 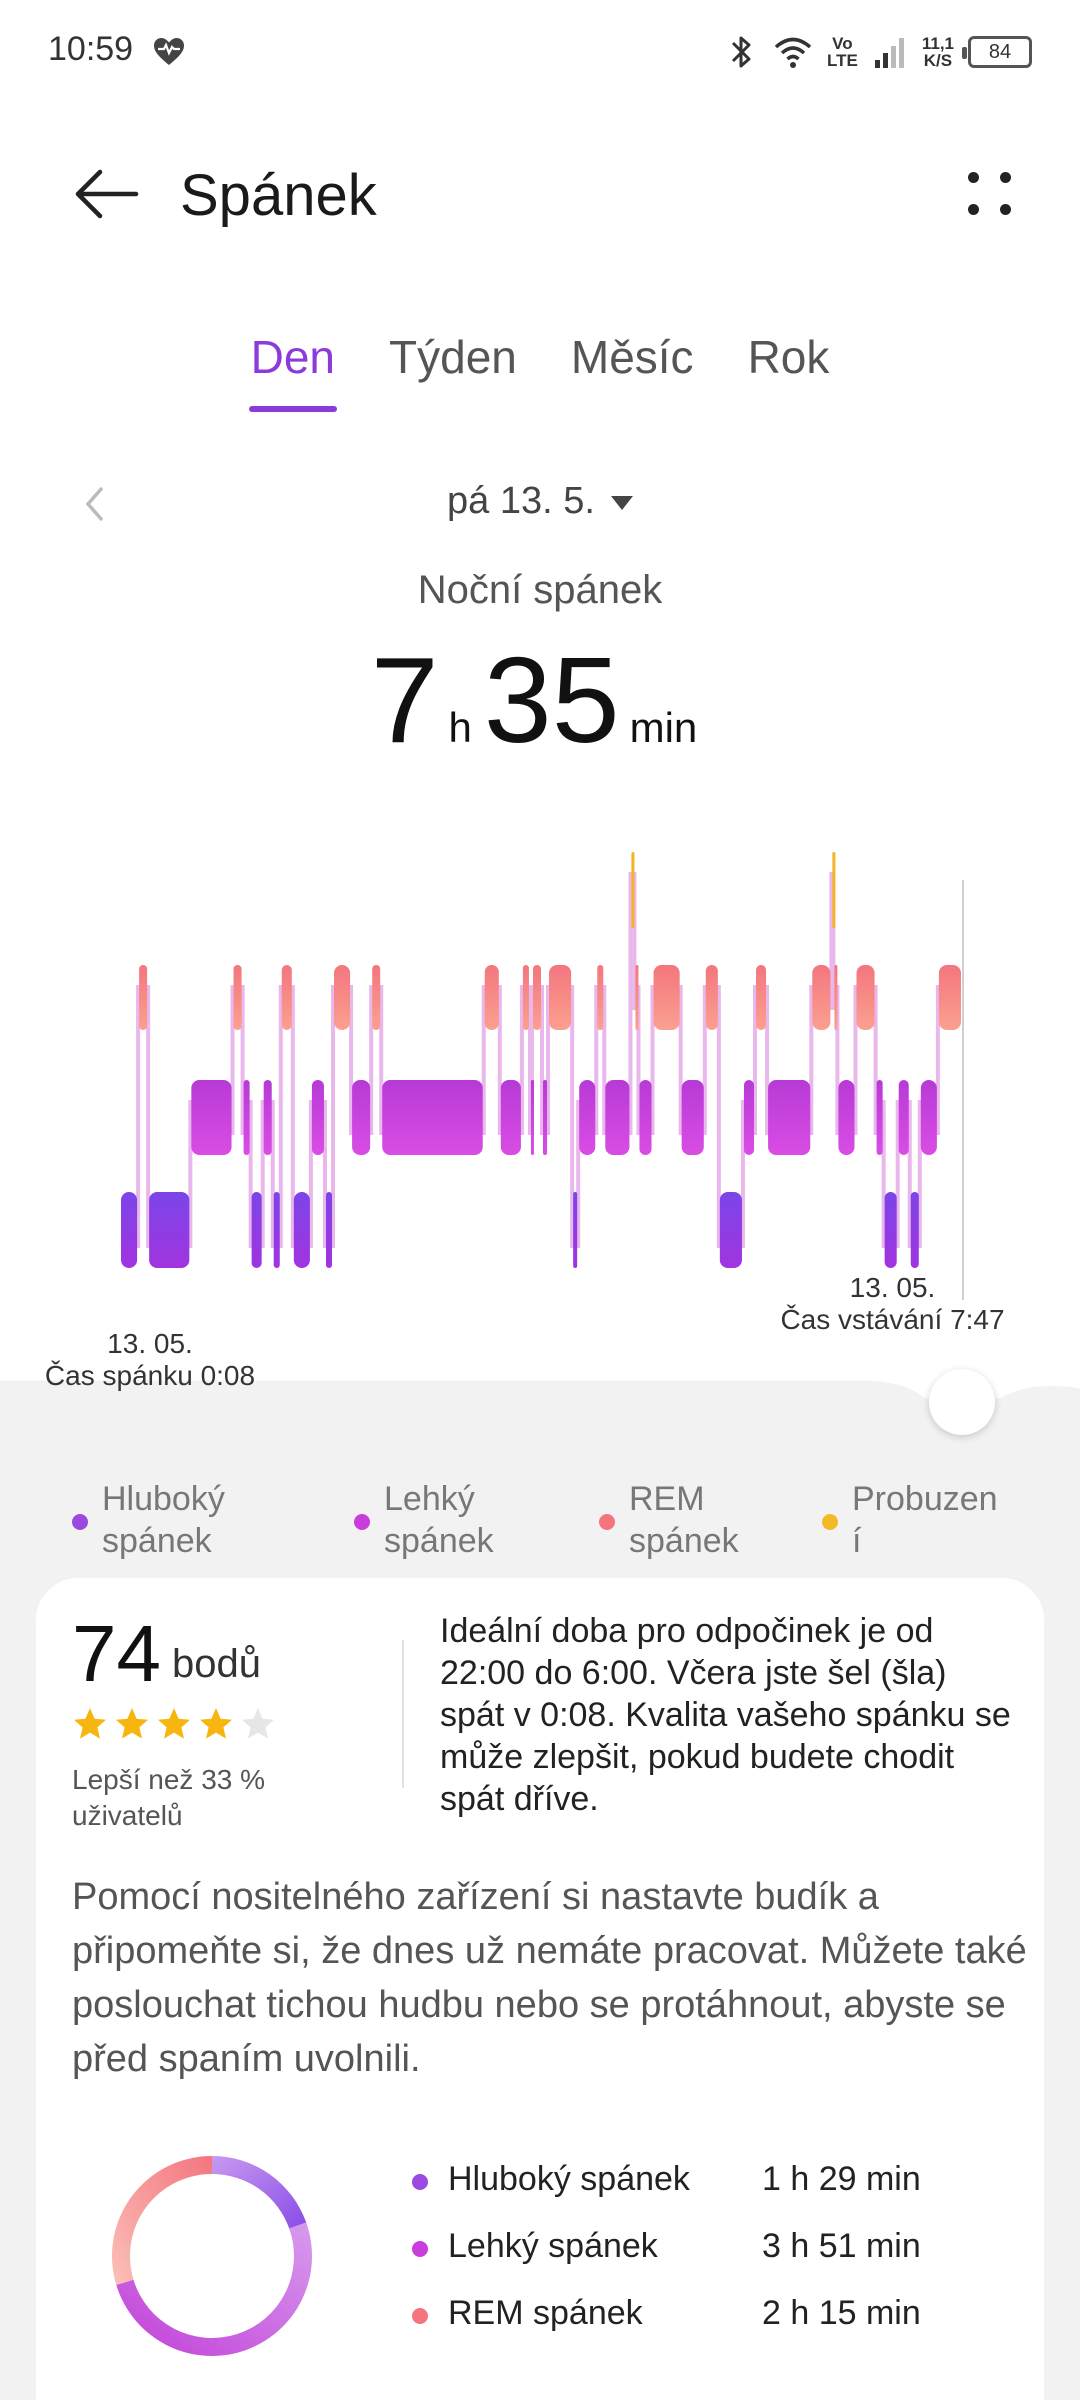 What do you see at coordinates (453, 357) in the screenshot?
I see `tab-week: Týden` at bounding box center [453, 357].